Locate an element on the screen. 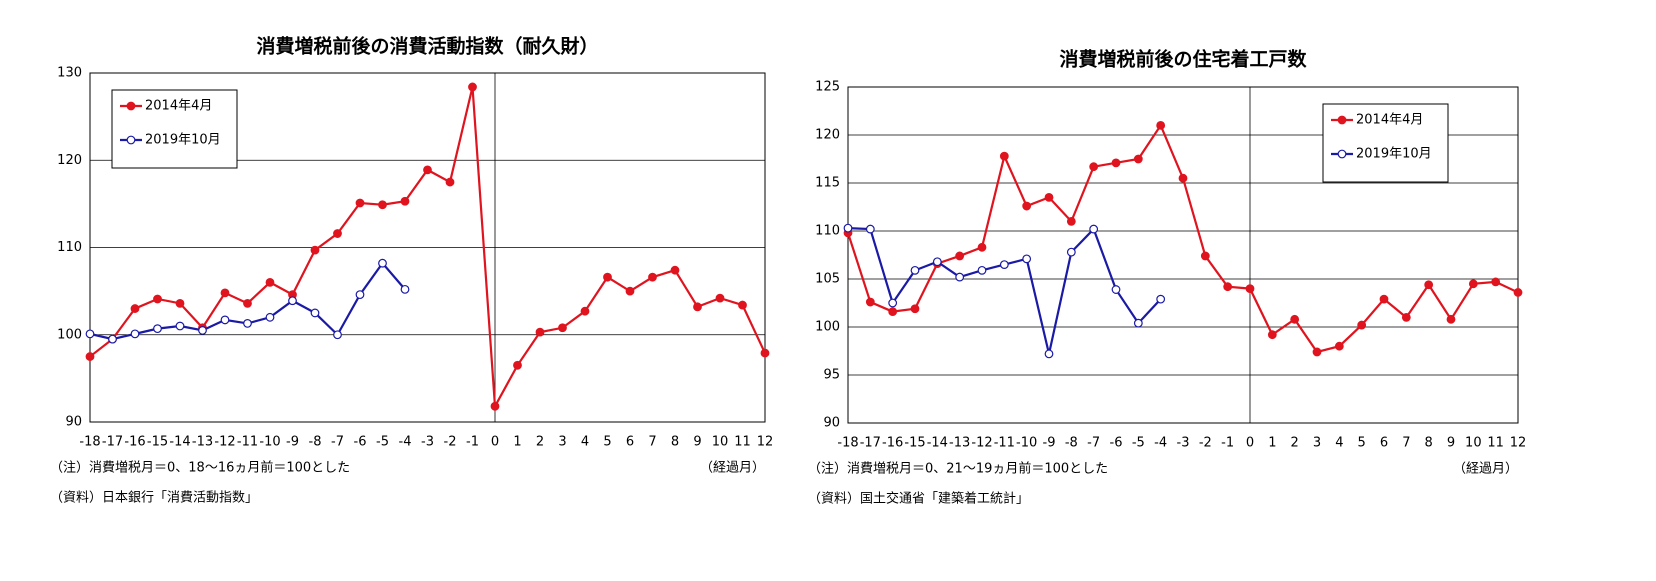  y-tick-label: 100 is located at coordinates (827, 327).